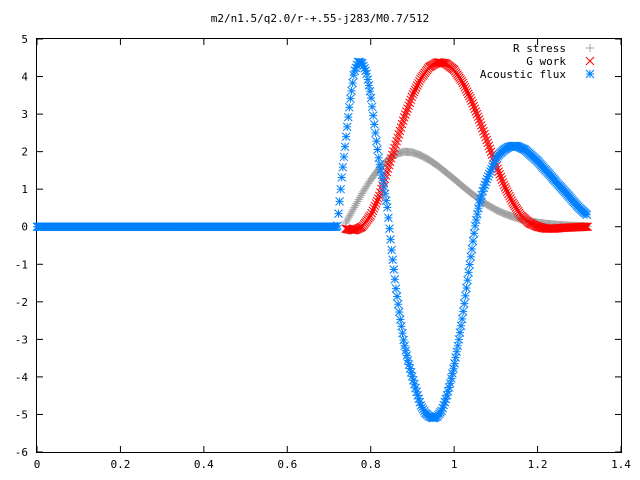  I want to click on y-tick-label: -1, so click(21, 264).